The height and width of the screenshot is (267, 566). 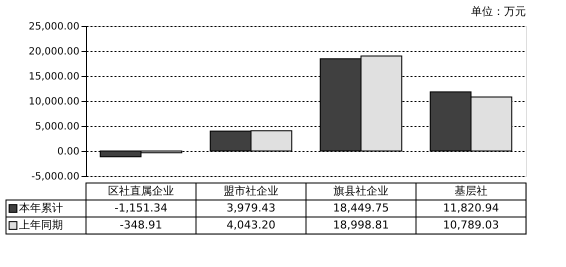 I want to click on x-tick-label: 区社直属企业, so click(x=141, y=191).